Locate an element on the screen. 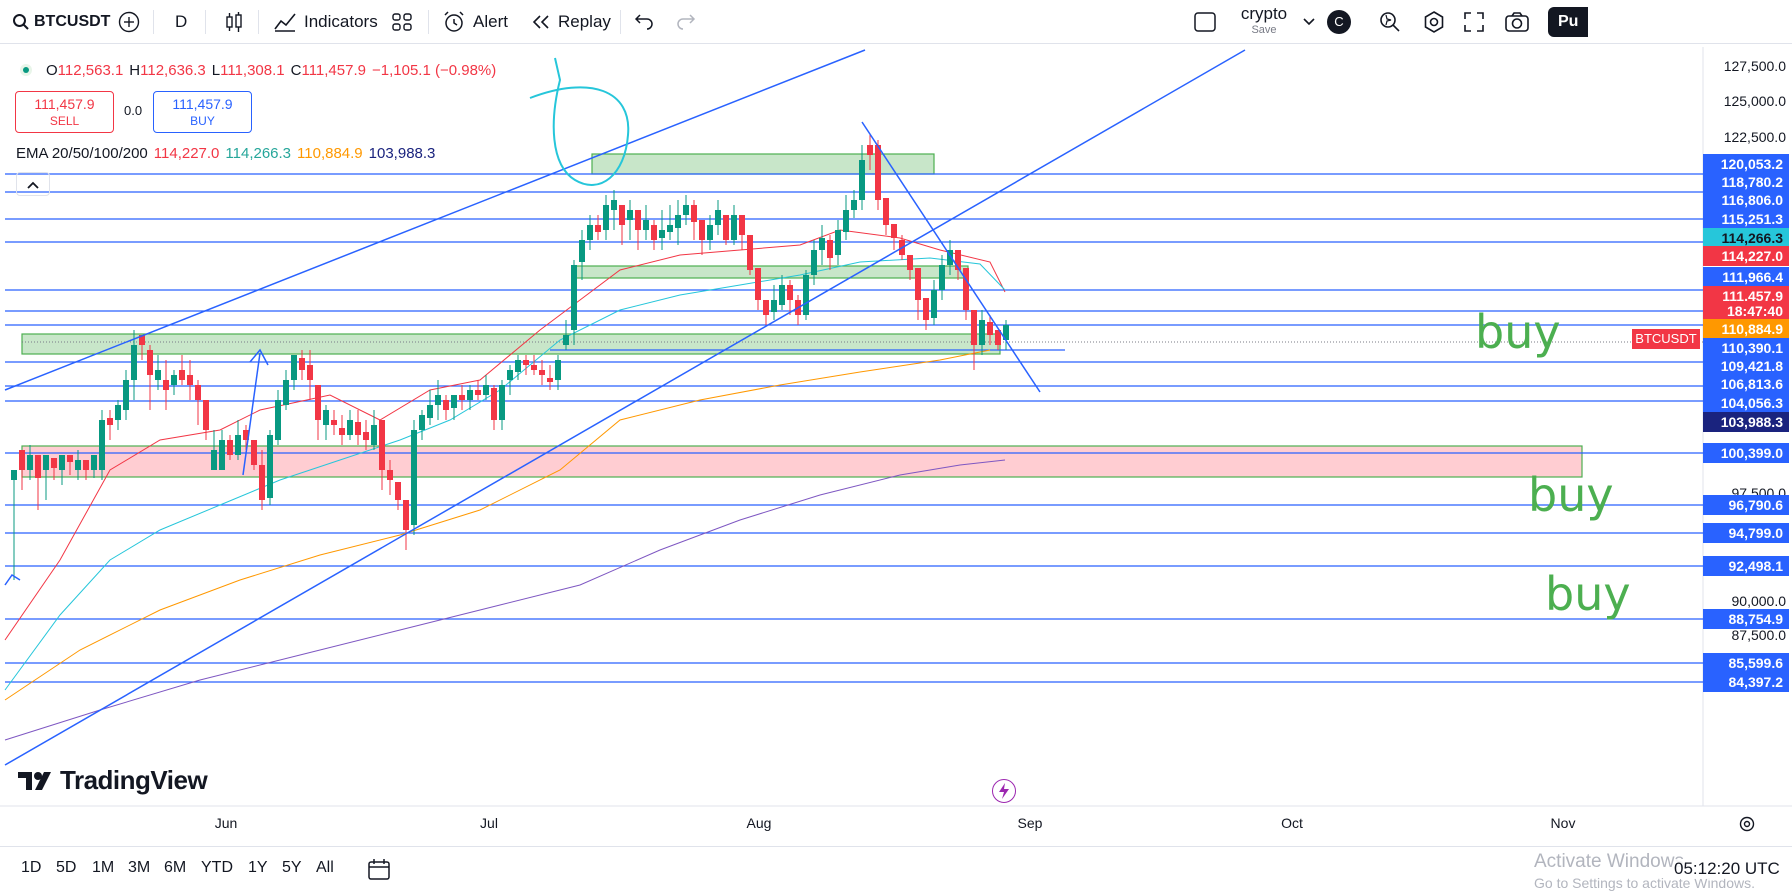 Image resolution: width=1792 pixels, height=894 pixels. search-spark-icon is located at coordinates (1390, 22).